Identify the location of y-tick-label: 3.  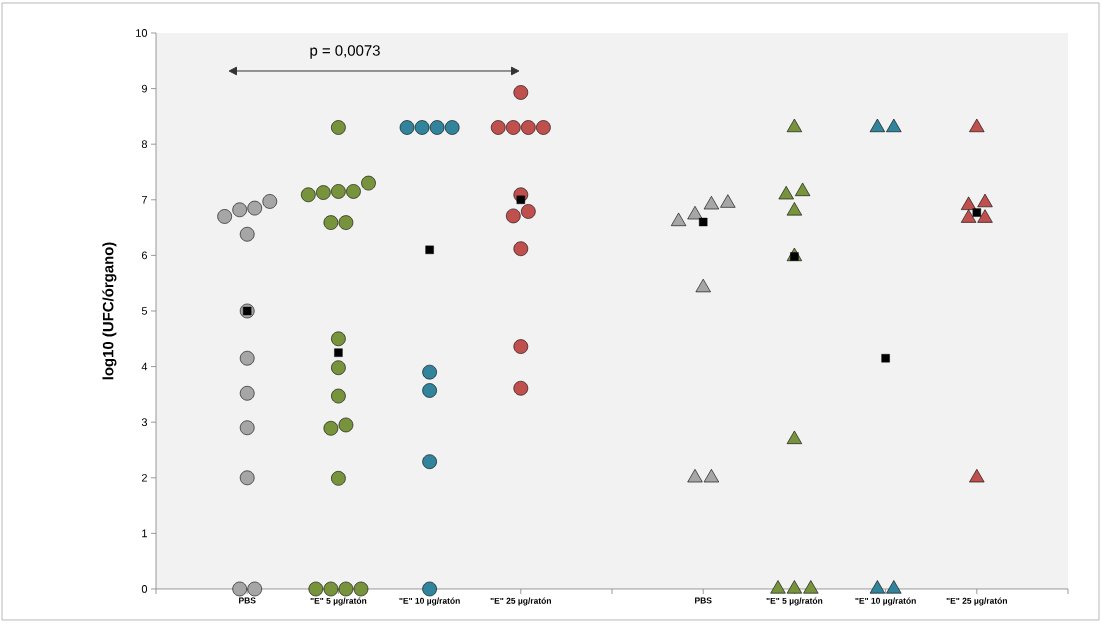
(144, 422).